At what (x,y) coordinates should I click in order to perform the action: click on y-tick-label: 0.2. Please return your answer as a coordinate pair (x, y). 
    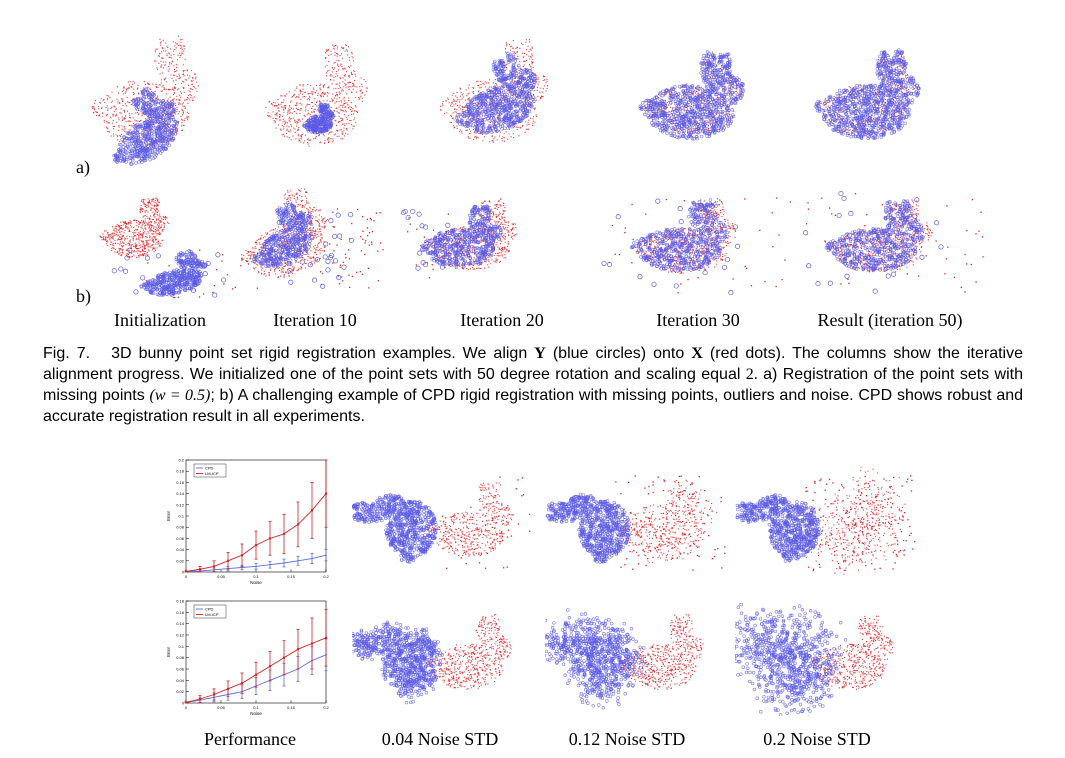
    Looking at the image, I should click on (181, 460).